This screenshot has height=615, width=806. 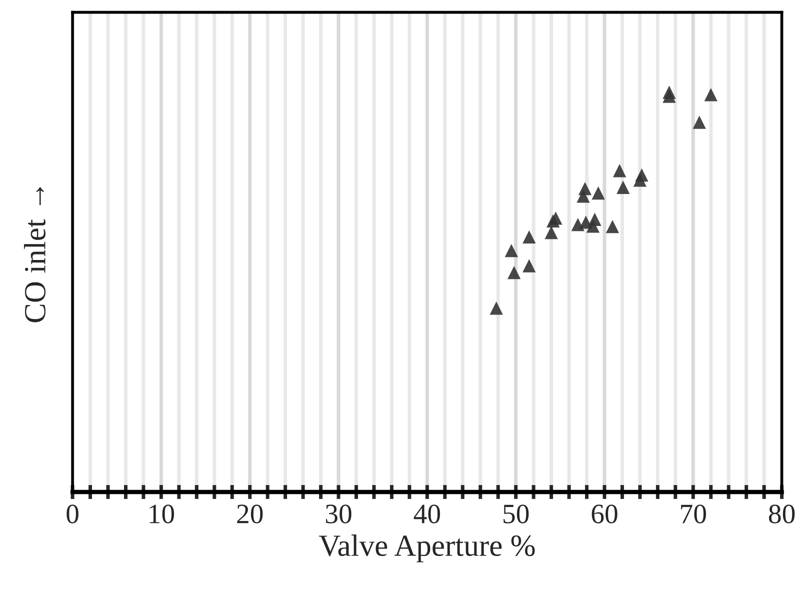 I want to click on x-axis-title: Valve Aperture %, so click(x=426, y=548).